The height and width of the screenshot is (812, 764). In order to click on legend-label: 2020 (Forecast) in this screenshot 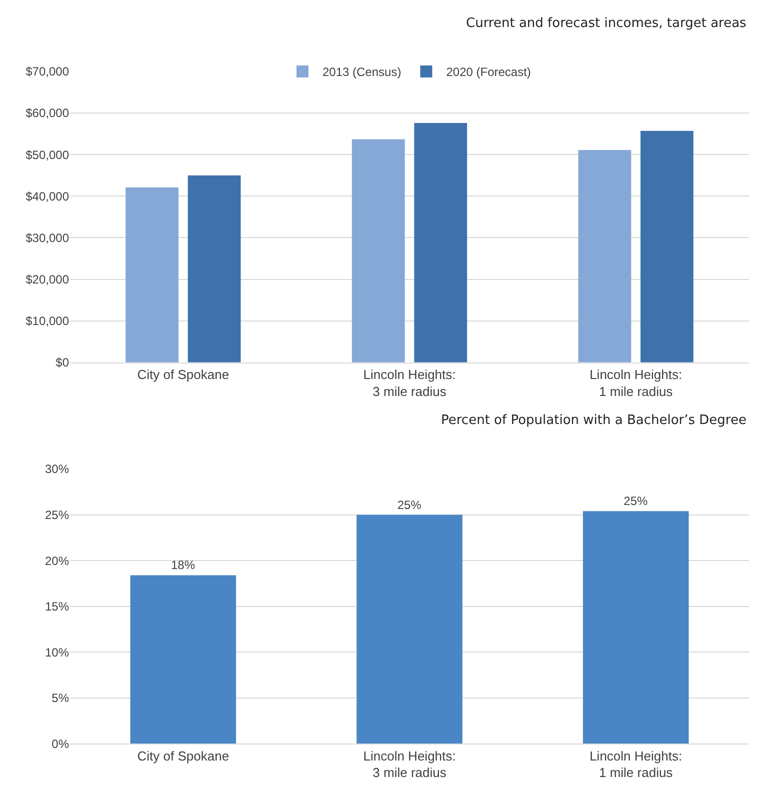, I will do `click(488, 72)`.